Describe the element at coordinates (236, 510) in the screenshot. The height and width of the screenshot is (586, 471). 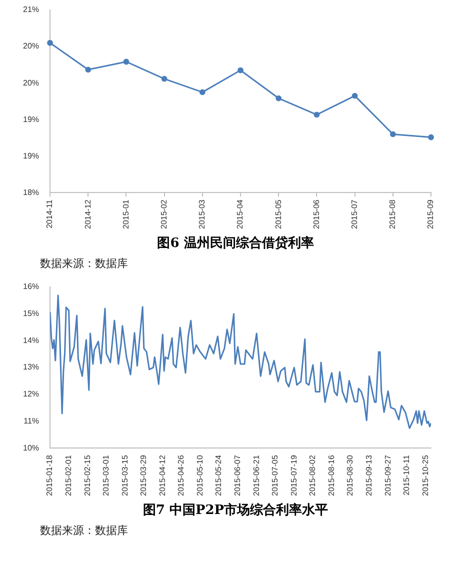
I see `text: 图7 中国P2P市场综合利率水平` at that location.